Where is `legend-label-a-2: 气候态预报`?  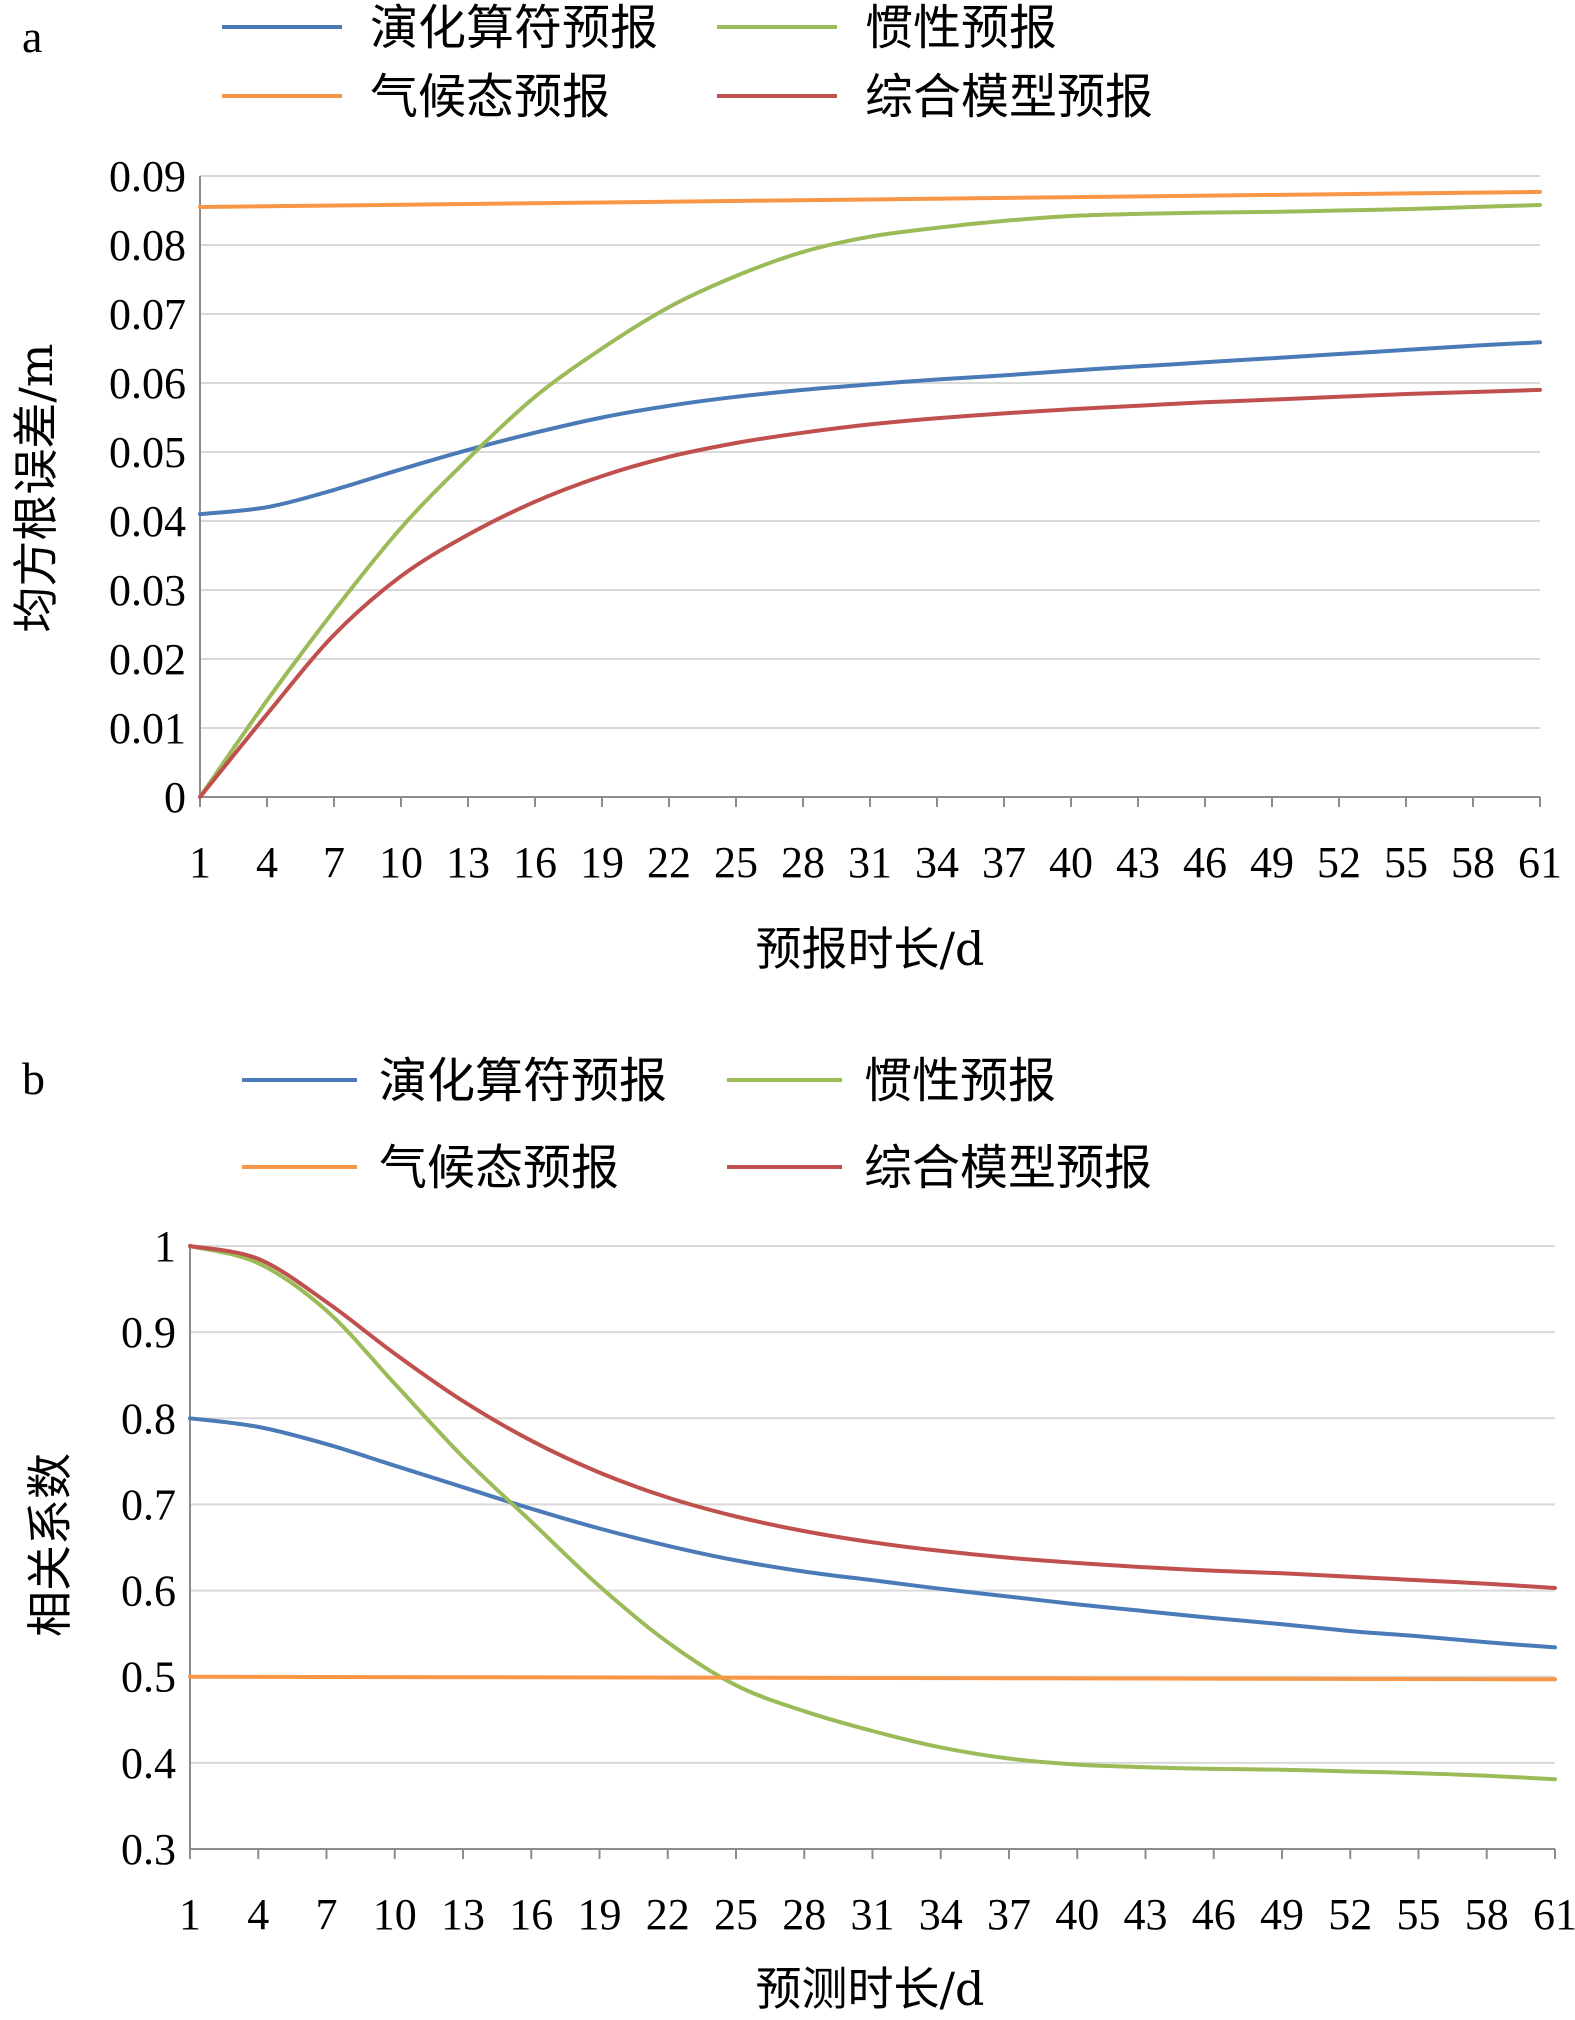
legend-label-a-2: 气候态预报 is located at coordinates (490, 97).